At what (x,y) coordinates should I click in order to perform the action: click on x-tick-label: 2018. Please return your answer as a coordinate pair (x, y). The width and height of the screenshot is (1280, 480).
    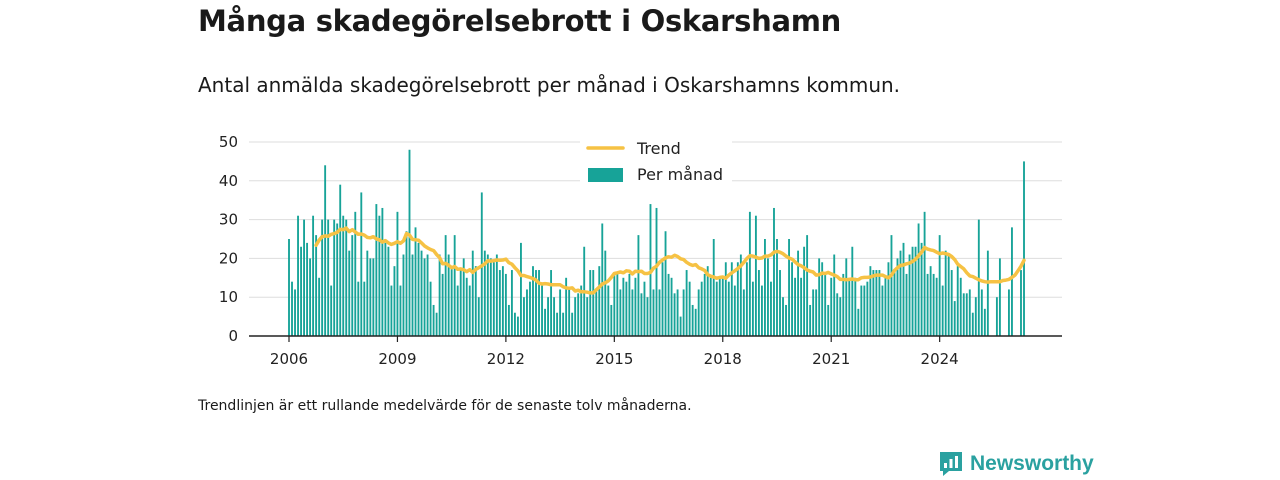
    Looking at the image, I should click on (723, 359).